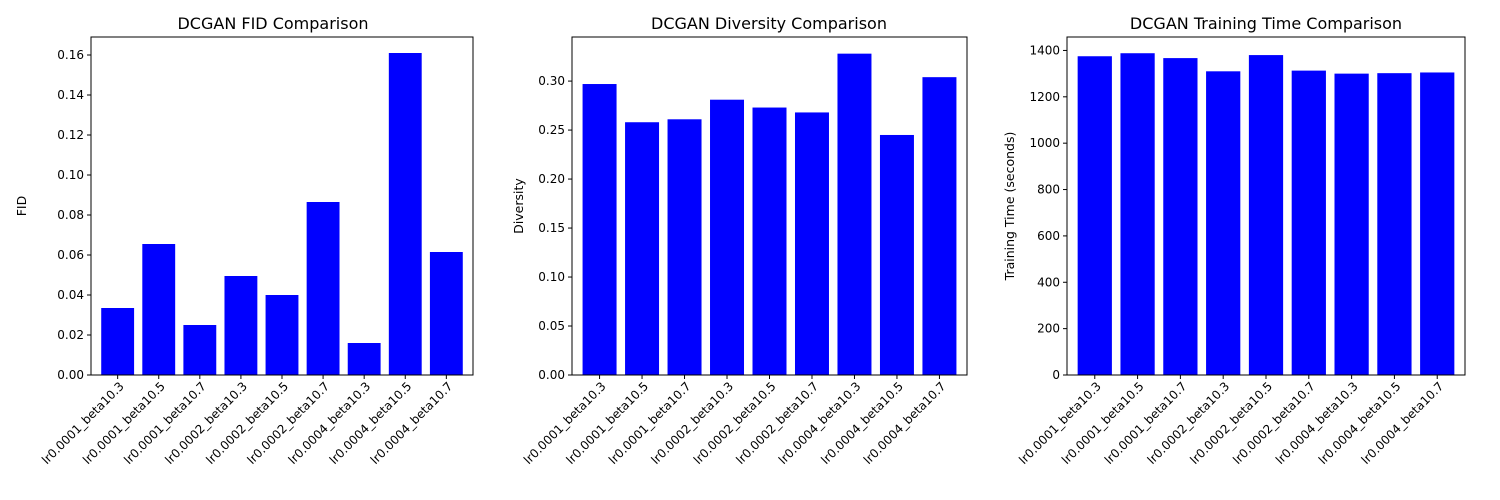  What do you see at coordinates (70, 55) in the screenshot?
I see `y-tick-label: 0.16` at bounding box center [70, 55].